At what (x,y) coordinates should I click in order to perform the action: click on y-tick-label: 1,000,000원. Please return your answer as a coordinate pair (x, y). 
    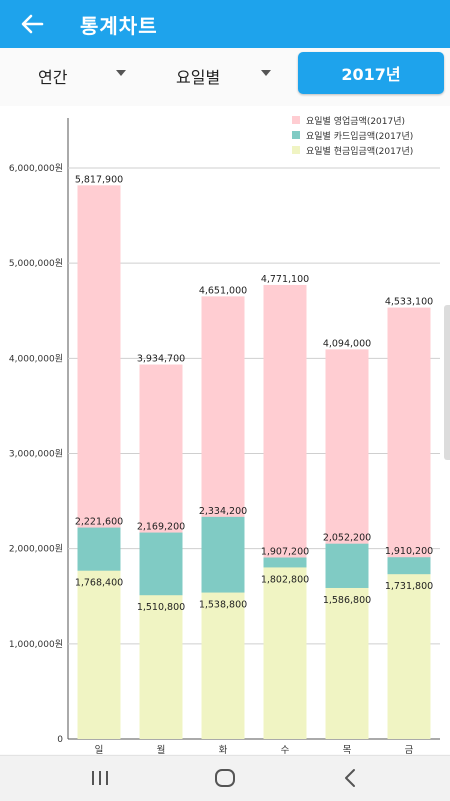
    Looking at the image, I should click on (36, 644).